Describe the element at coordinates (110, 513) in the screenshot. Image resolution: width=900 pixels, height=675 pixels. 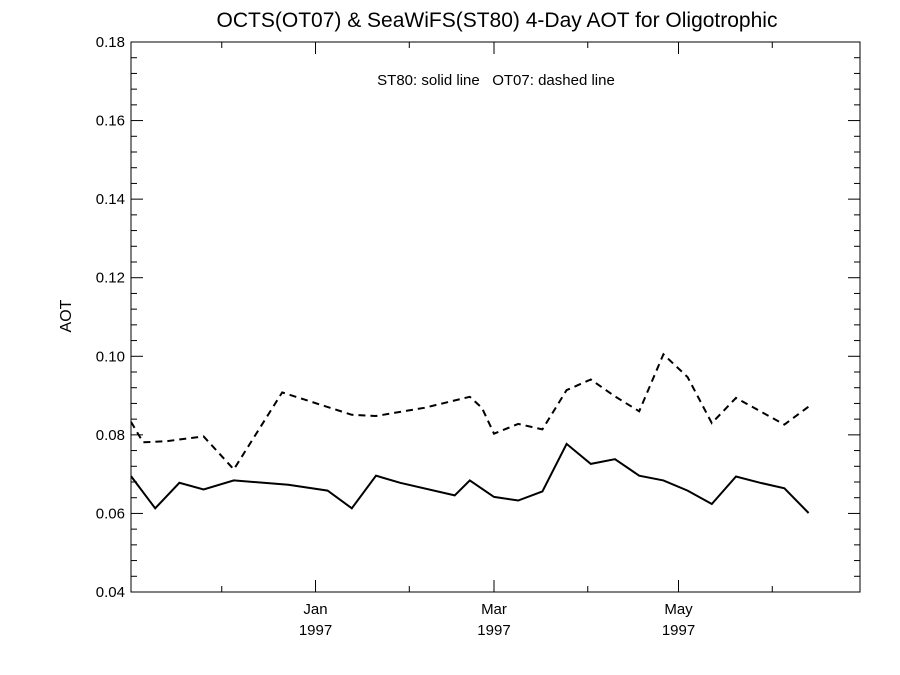
I see `y-tick-label: 0.06` at that location.